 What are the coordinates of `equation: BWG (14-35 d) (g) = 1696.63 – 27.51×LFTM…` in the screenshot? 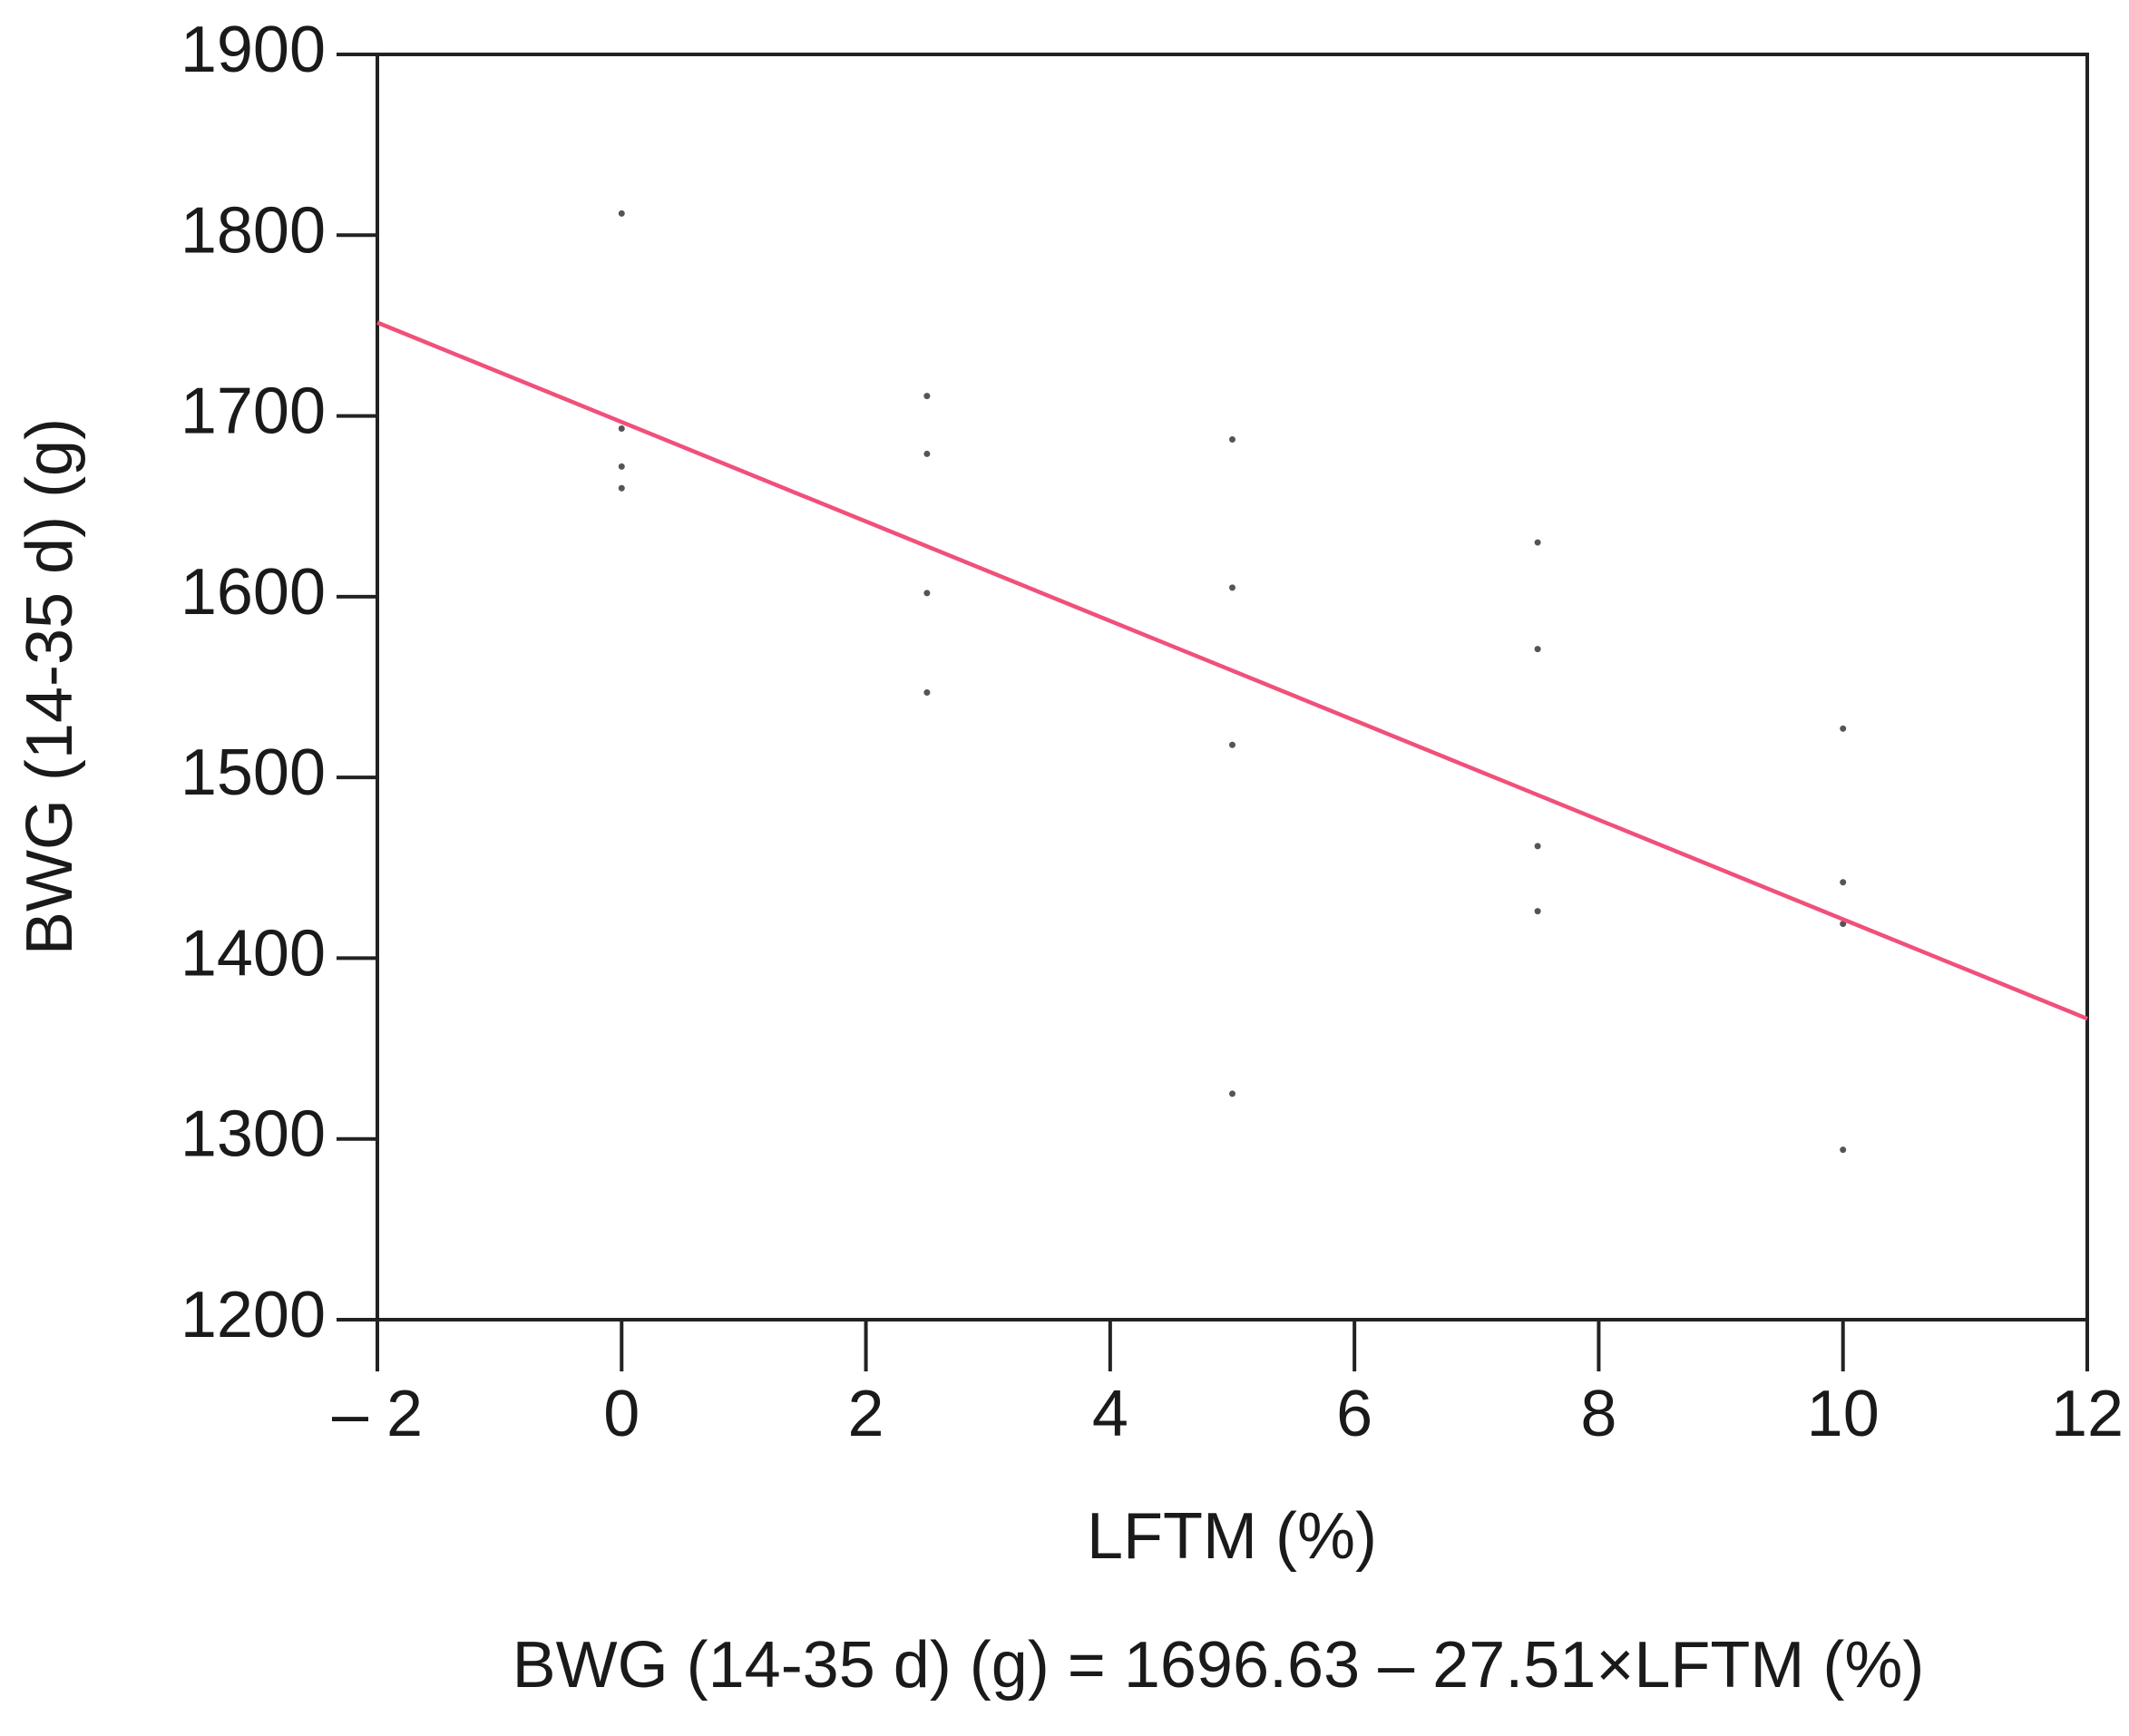 It's located at (1219, 1665).